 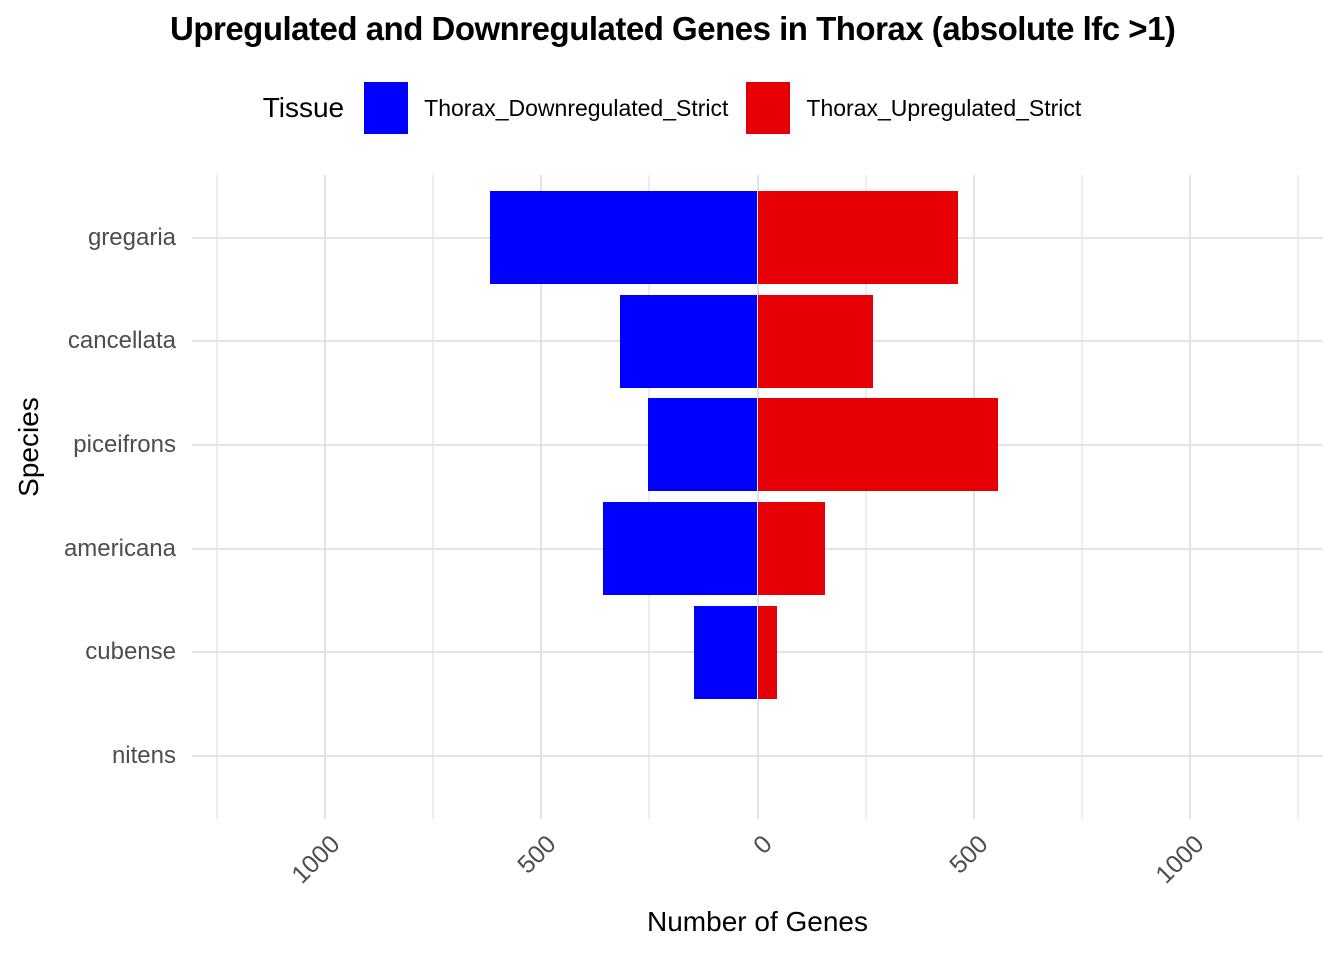 I want to click on bar-americana-downregulated, so click(x=680, y=549).